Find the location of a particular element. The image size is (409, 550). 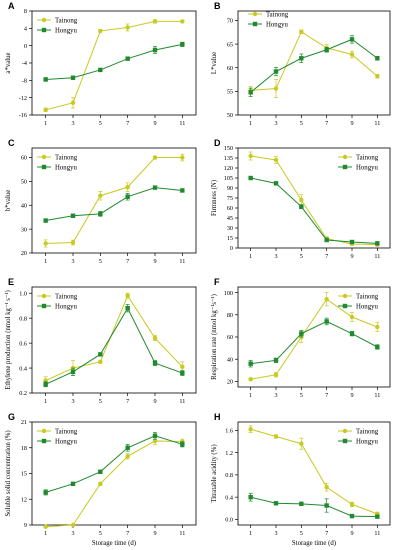

y-axis-title: L*value is located at coordinates (214, 63).